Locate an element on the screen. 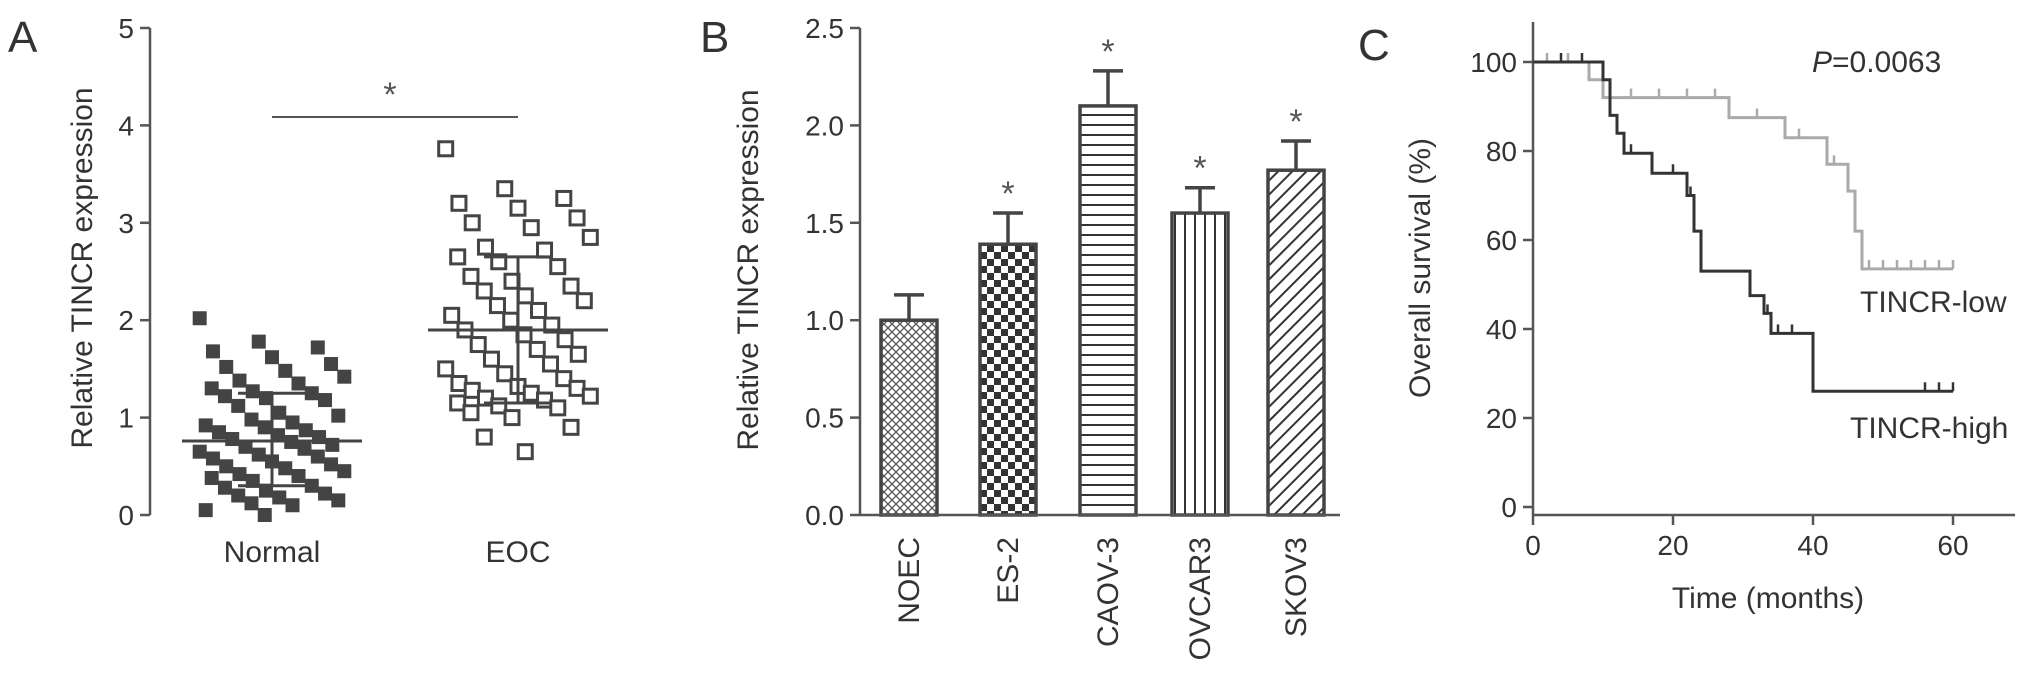 The width and height of the screenshot is (2032, 686). panel-c-y-tick-label: 80 is located at coordinates (1501, 151).